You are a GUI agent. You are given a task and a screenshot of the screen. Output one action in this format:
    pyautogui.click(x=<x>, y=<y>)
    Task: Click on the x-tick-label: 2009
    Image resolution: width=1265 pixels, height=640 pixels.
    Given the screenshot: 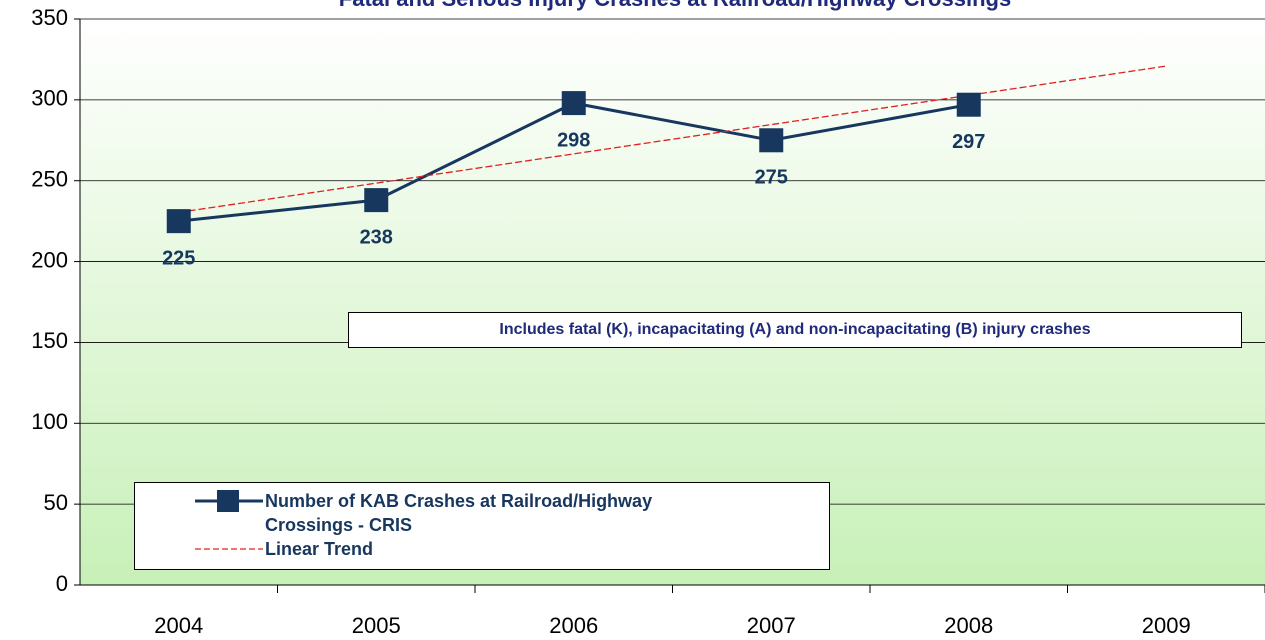 What is the action you would take?
    pyautogui.click(x=1166, y=625)
    